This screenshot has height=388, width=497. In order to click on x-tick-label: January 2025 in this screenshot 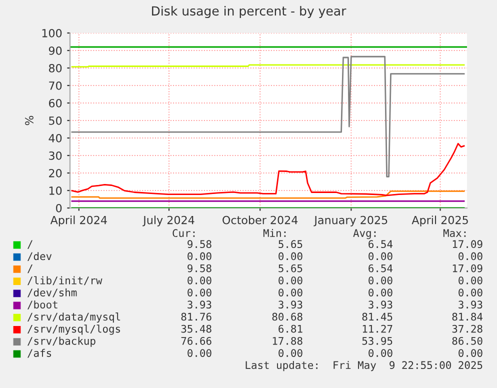, I will do `click(351, 221)`.